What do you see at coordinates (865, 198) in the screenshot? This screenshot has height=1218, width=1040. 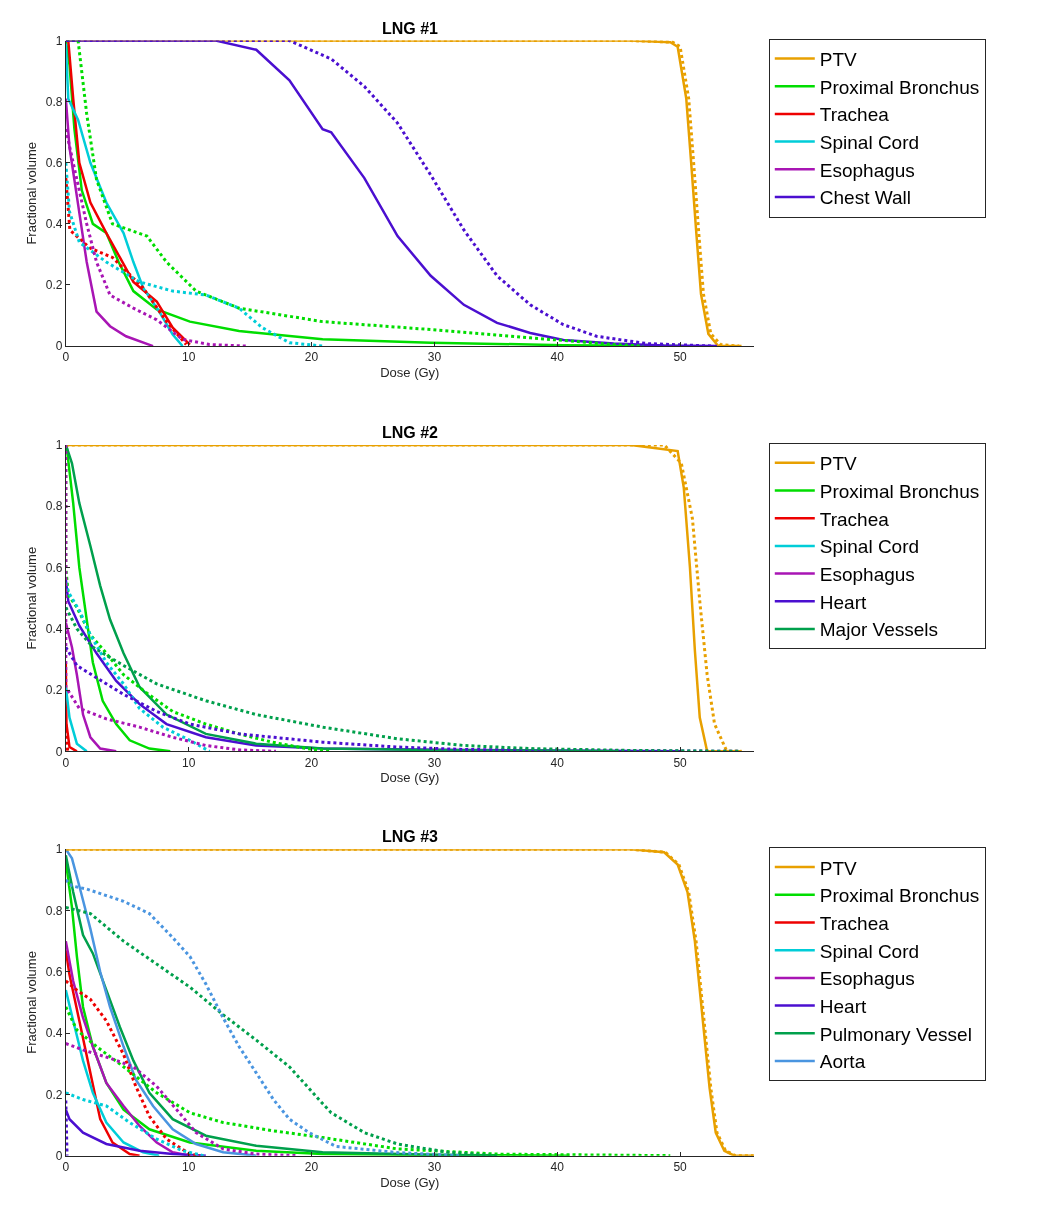 I see `legend-label: Chest Wall` at bounding box center [865, 198].